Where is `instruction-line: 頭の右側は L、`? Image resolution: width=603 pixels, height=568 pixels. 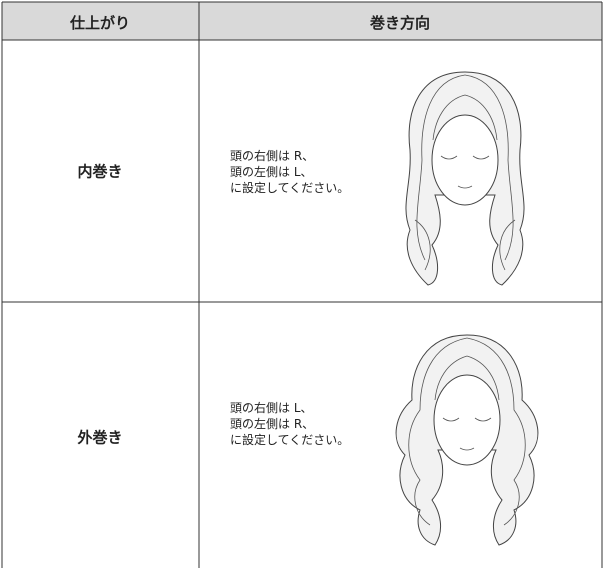 instruction-line: 頭の右側は L、 is located at coordinates (271, 408).